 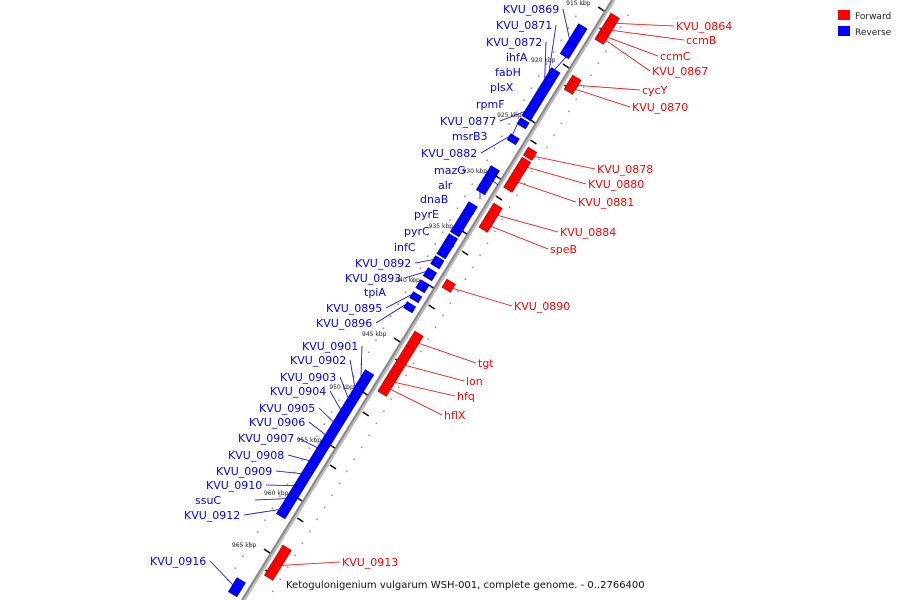 I want to click on gene-label-kvu_0880: KVU_0880, so click(x=616, y=184).